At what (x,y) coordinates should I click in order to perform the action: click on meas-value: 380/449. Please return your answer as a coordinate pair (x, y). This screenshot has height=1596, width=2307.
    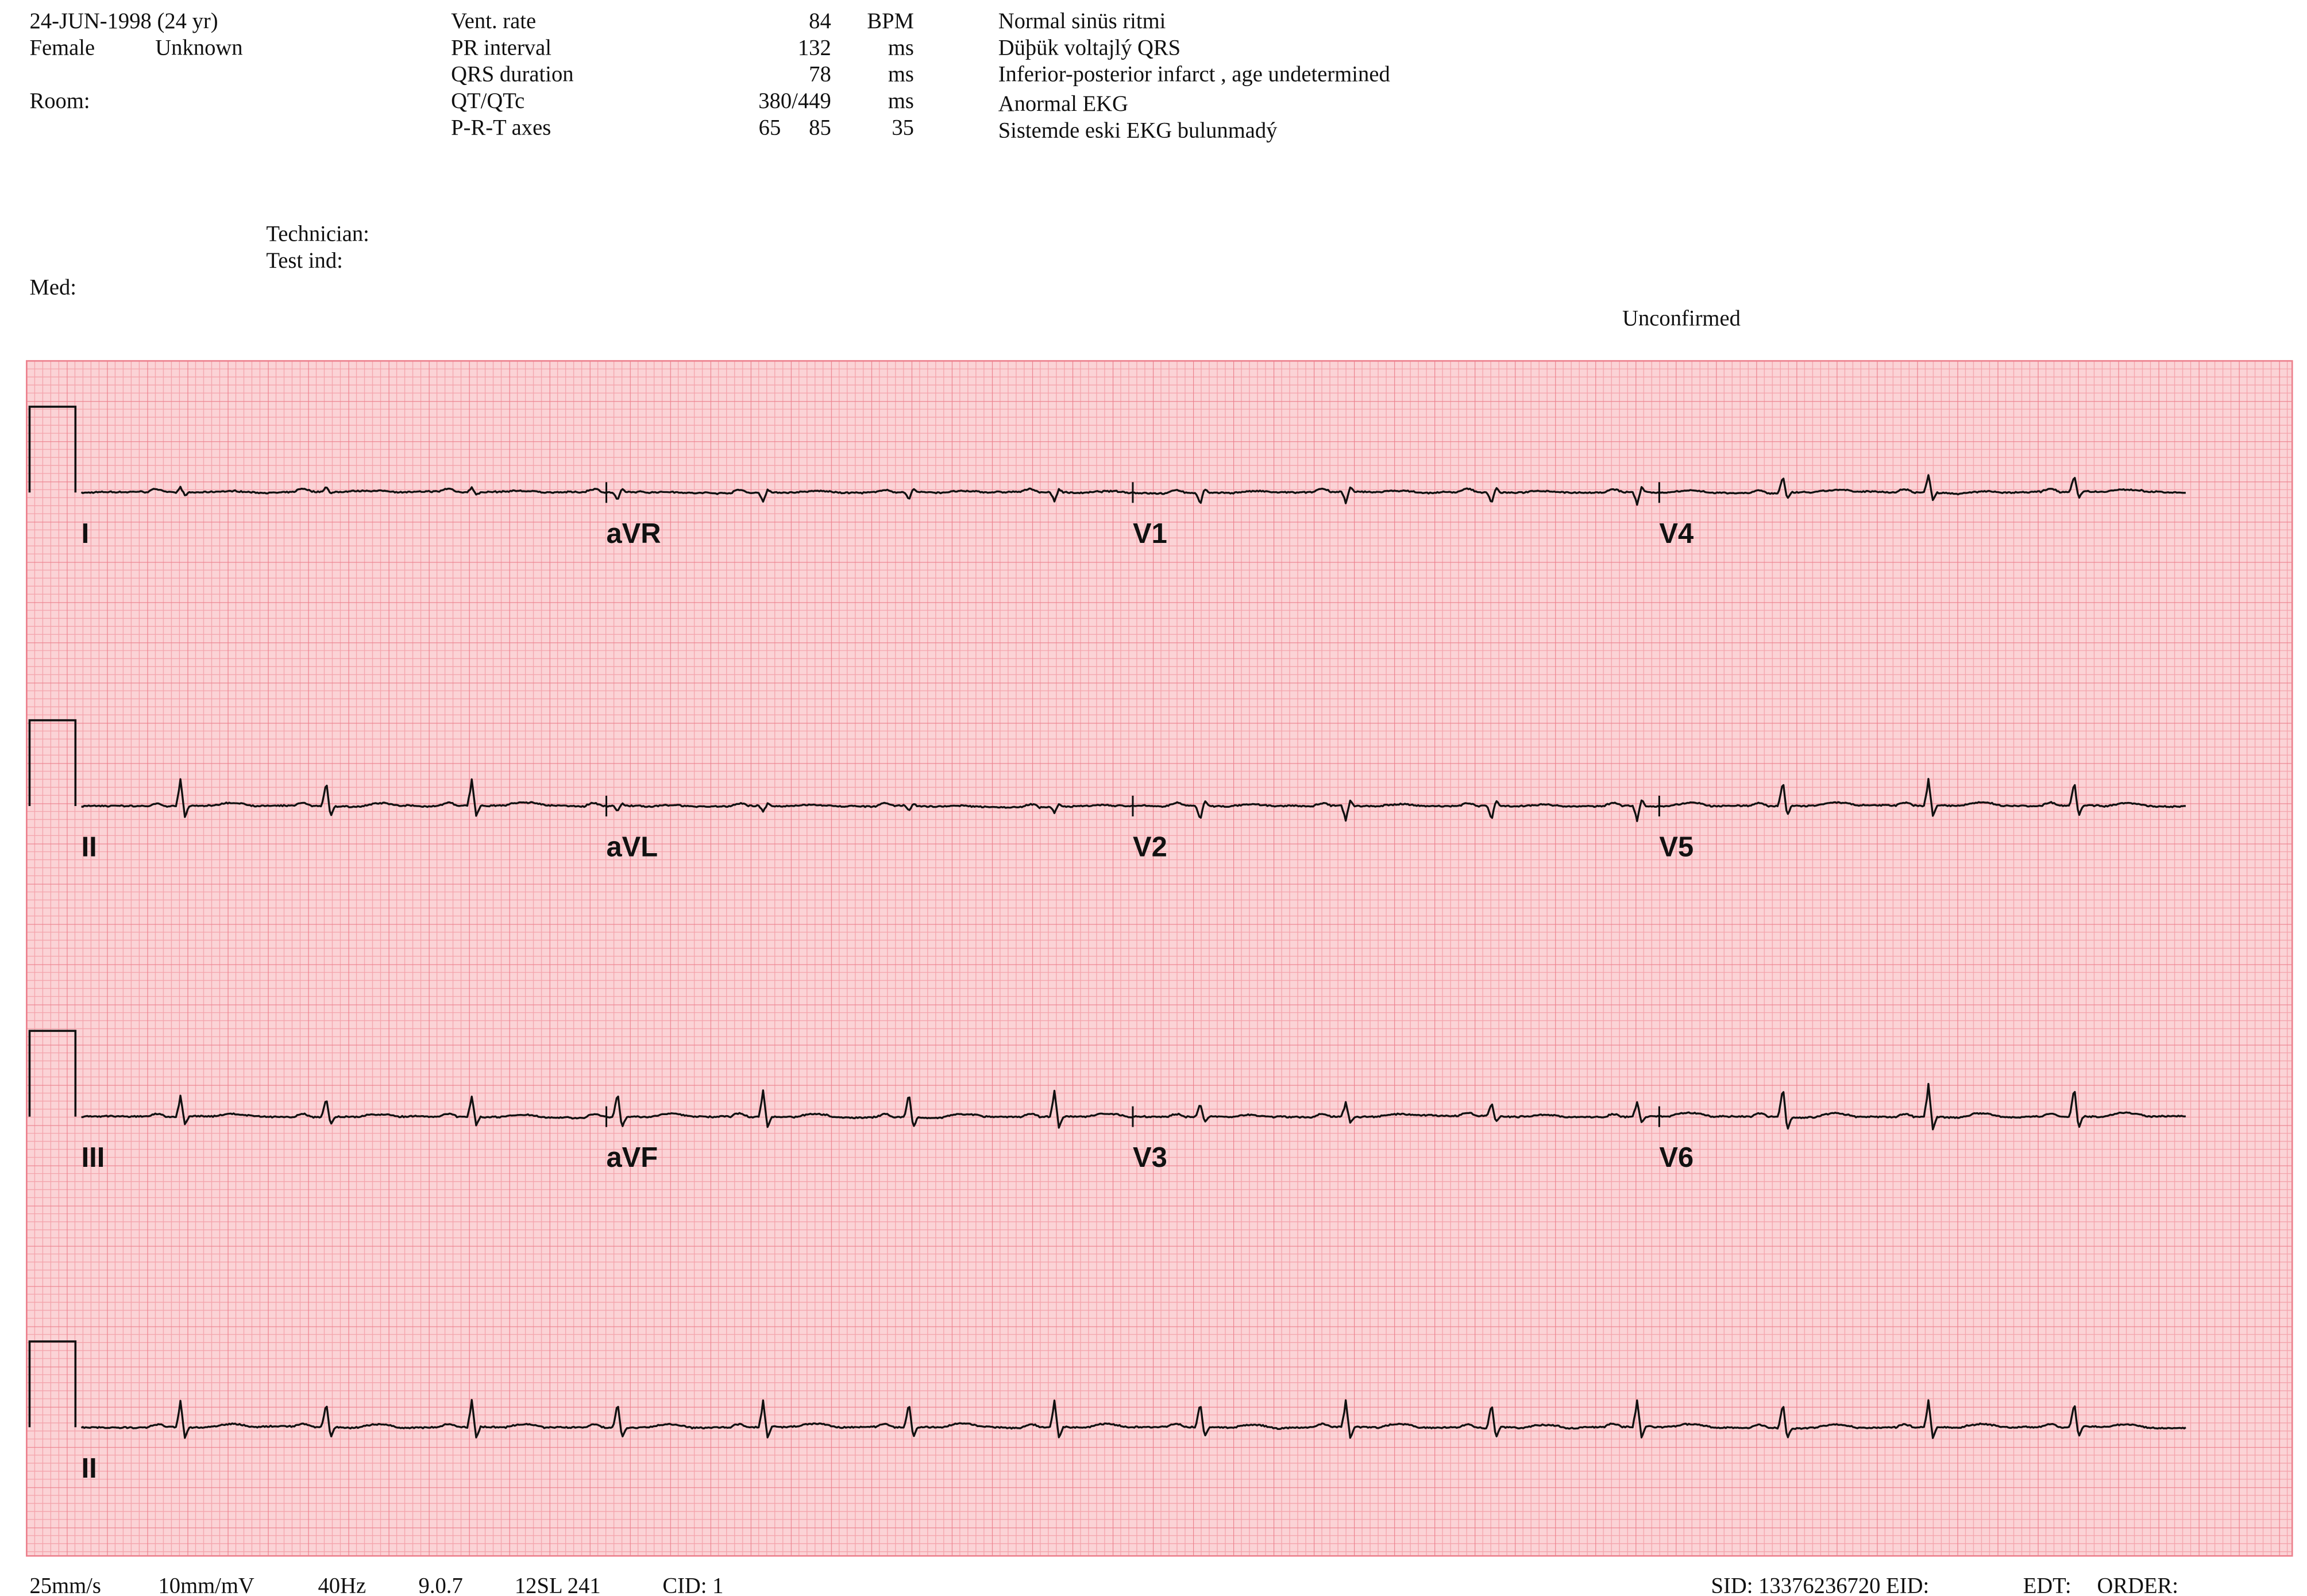
    Looking at the image, I should click on (794, 101).